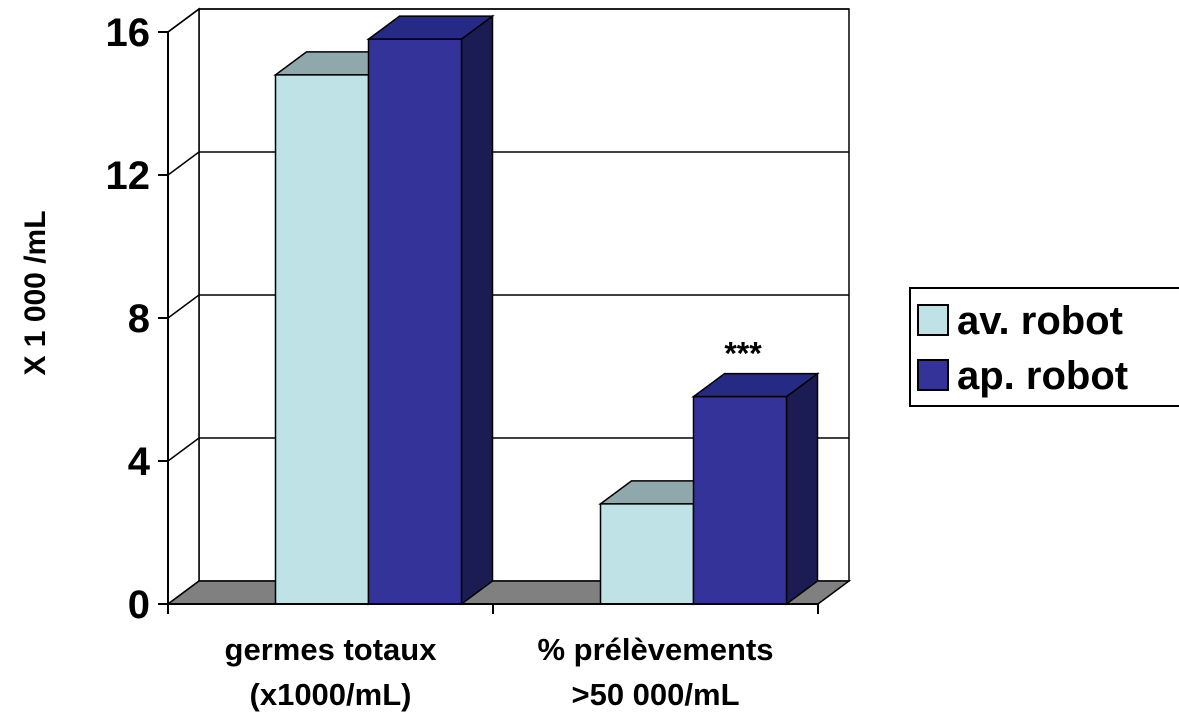 The height and width of the screenshot is (716, 1179). I want to click on y-tick-label: 0, so click(139, 605).